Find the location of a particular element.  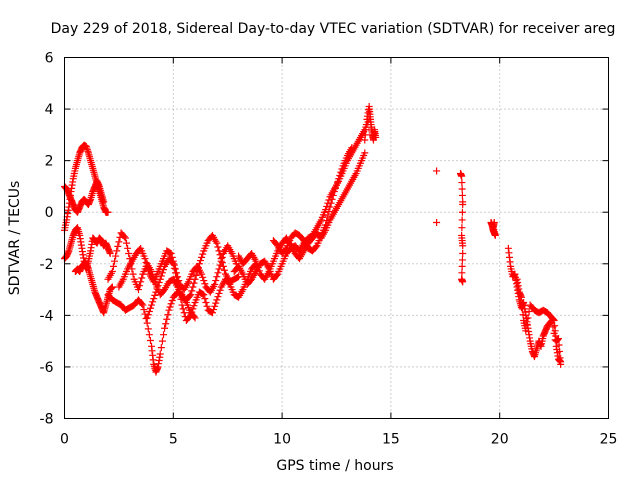

x-tick-label: 10 is located at coordinates (282, 440).